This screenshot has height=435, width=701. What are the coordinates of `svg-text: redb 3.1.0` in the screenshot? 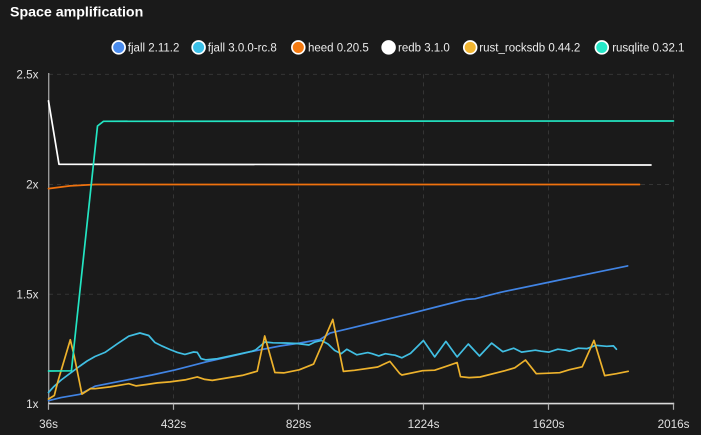 It's located at (424, 49).